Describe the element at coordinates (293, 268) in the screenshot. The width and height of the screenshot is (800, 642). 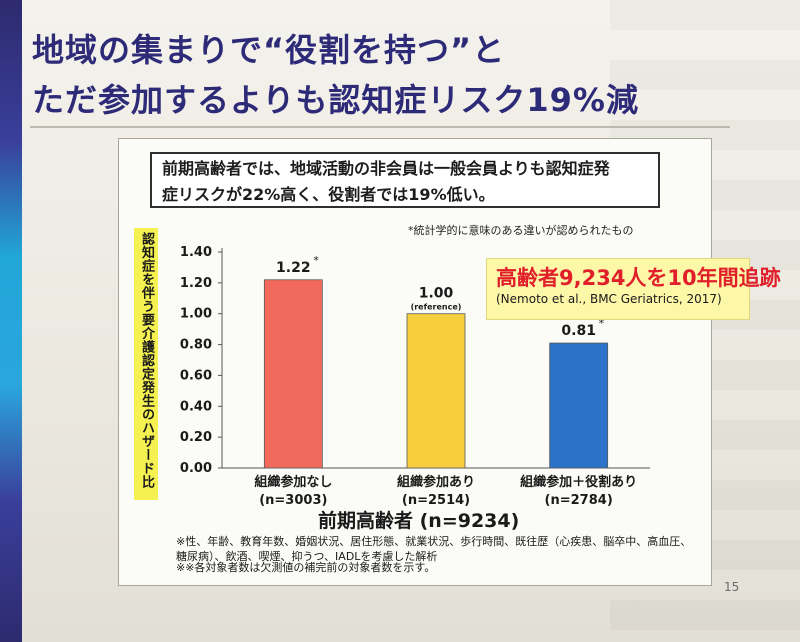
I see `bar-value-label: 1.22` at that location.